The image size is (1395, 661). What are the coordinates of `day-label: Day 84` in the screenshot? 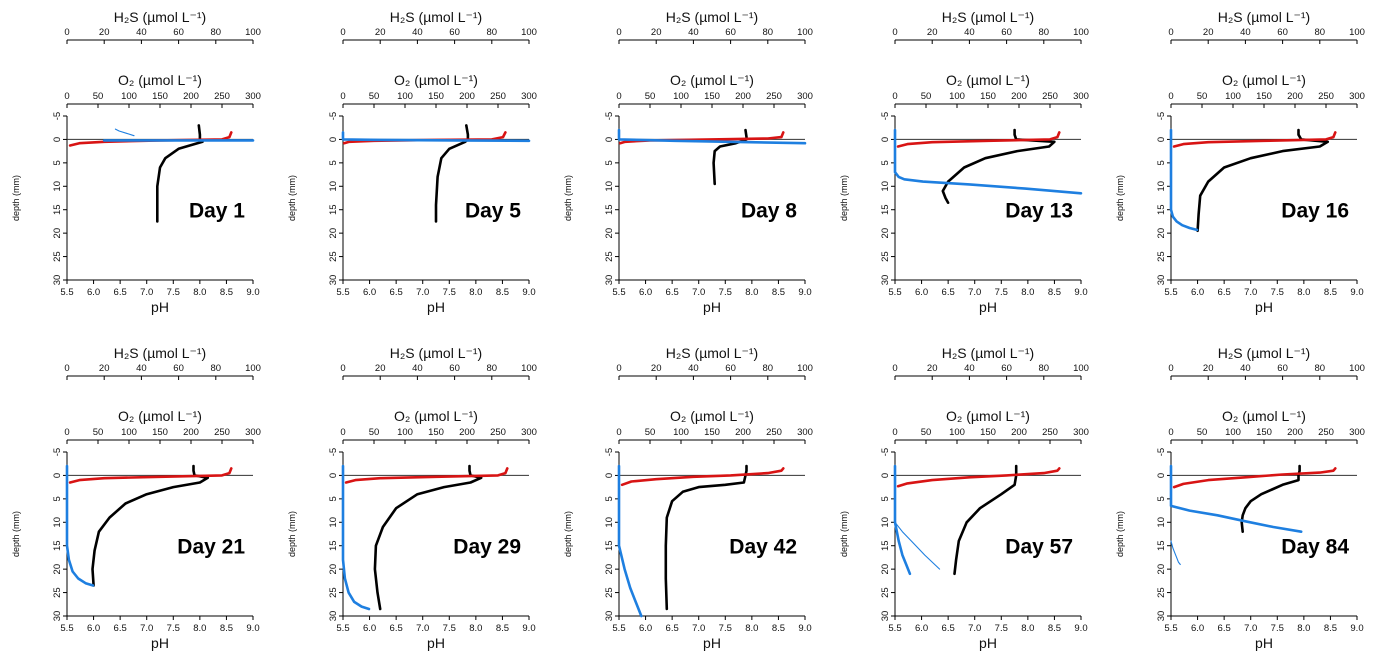 It's located at (1315, 547).